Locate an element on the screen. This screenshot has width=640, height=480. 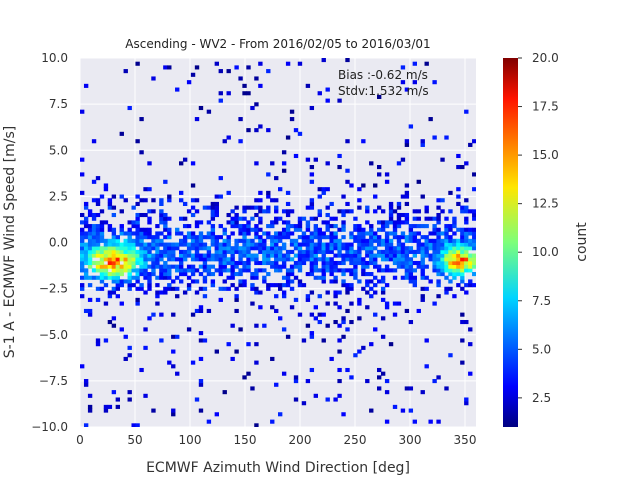
colorbar-tick-label: 7.5 is located at coordinates (541, 301).